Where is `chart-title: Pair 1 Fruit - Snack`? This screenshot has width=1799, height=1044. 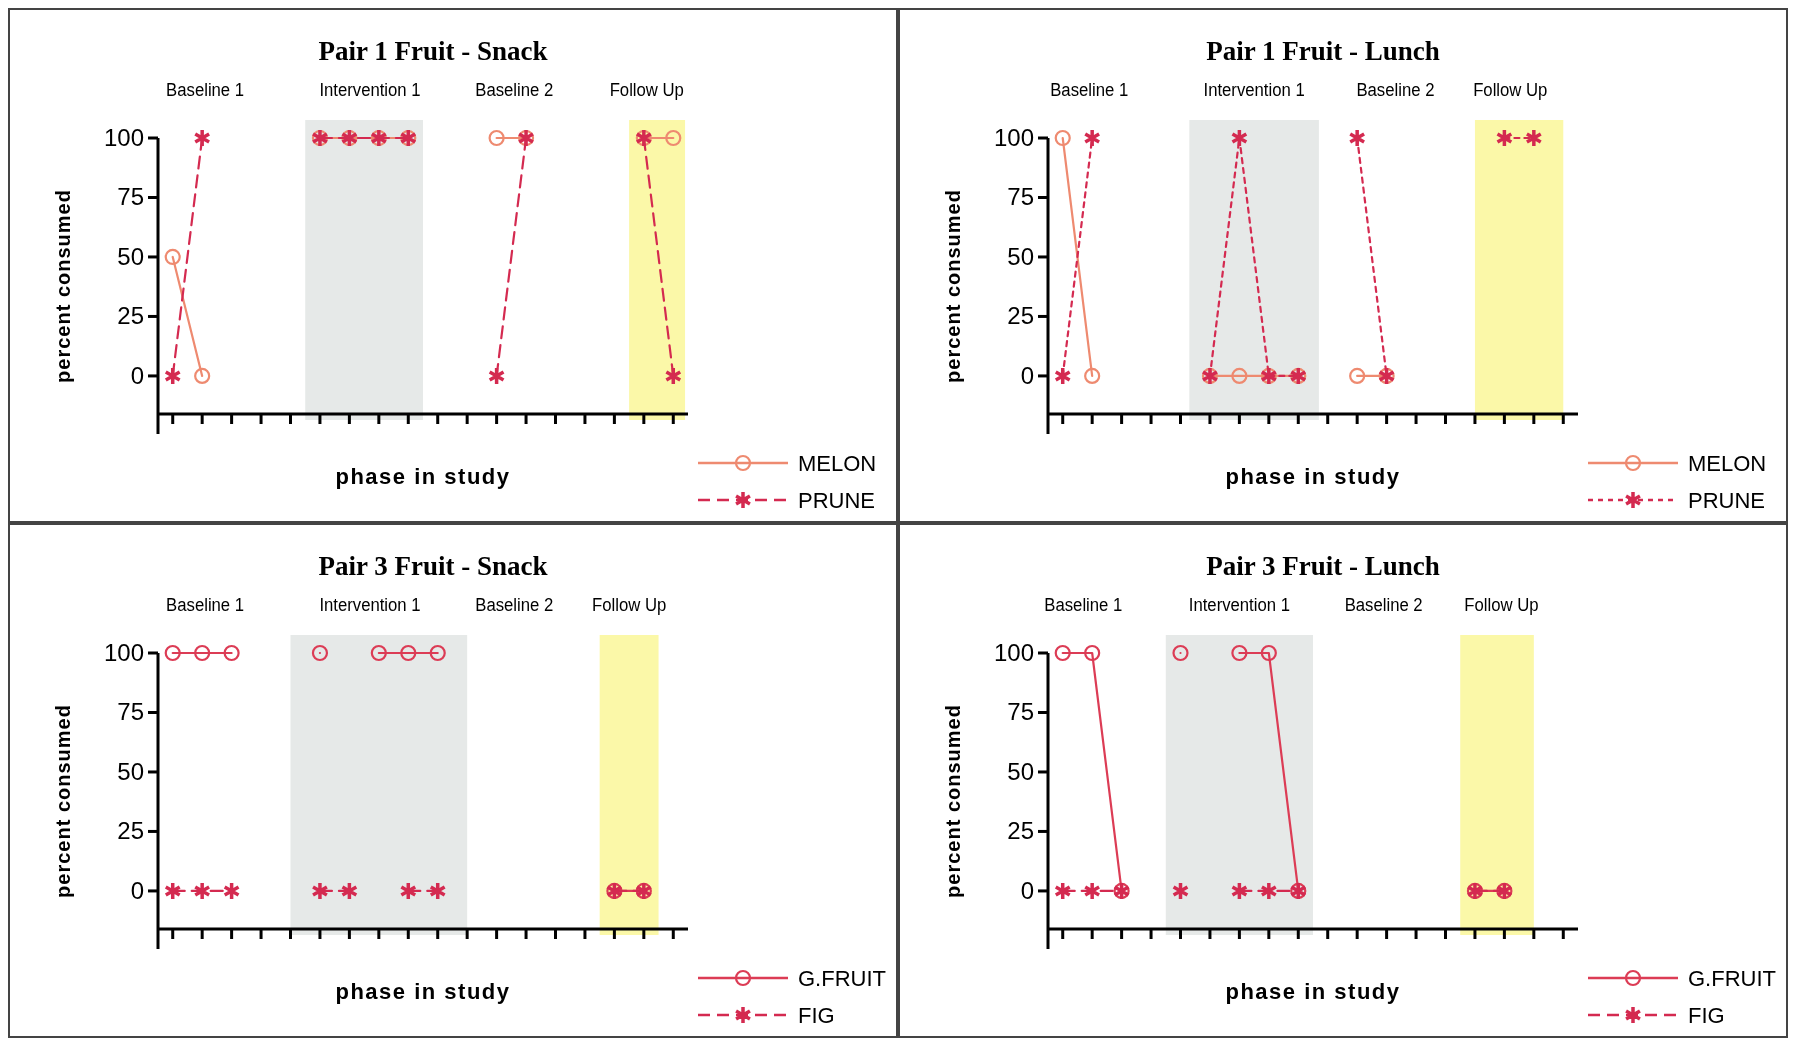 chart-title: Pair 1 Fruit - Snack is located at coordinates (433, 51).